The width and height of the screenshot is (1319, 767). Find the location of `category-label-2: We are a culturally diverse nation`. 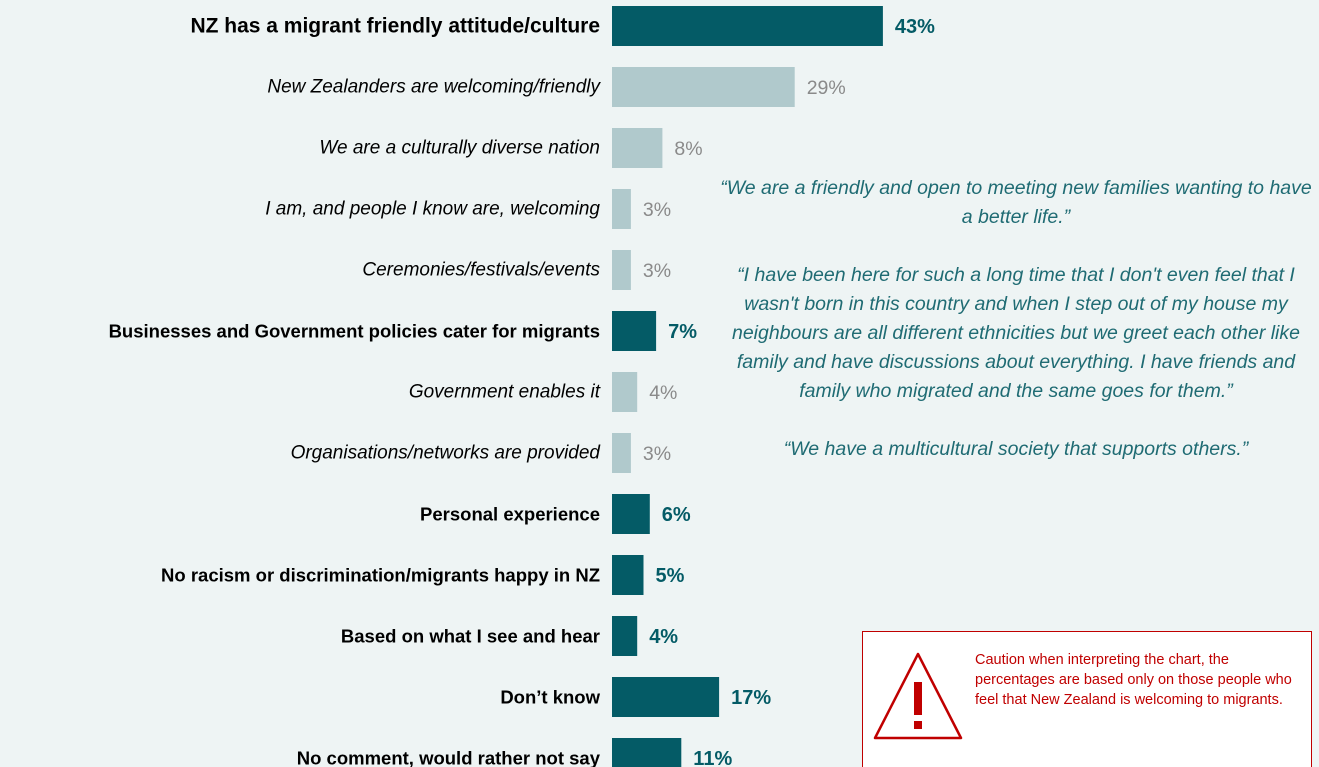

category-label-2: We are a culturally diverse nation is located at coordinates (459, 148).